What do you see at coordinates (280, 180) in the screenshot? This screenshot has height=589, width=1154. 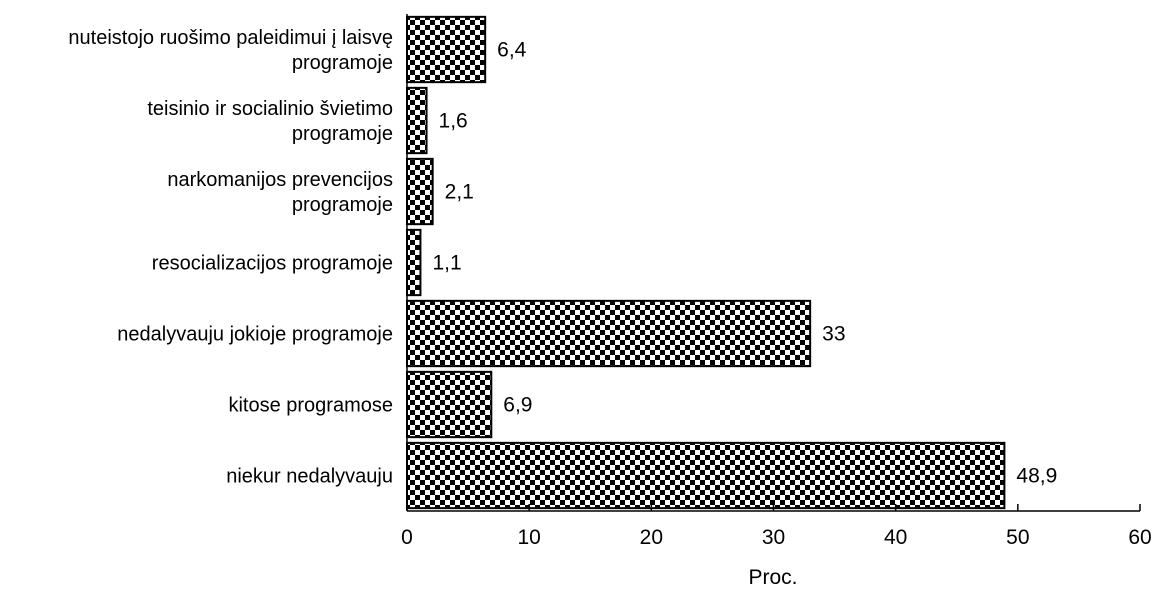 I see `category-label-line: narkomanijos prevencijos` at bounding box center [280, 180].